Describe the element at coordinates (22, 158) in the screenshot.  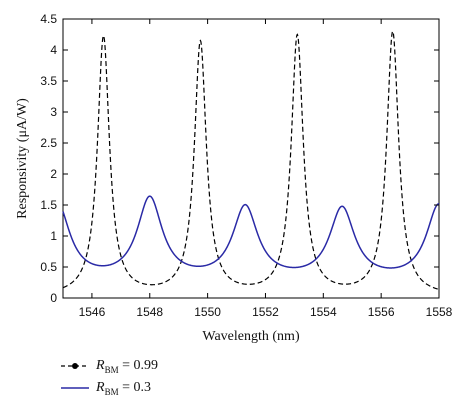
I see `y-axis-title: Responsivity (μA/W)` at that location.